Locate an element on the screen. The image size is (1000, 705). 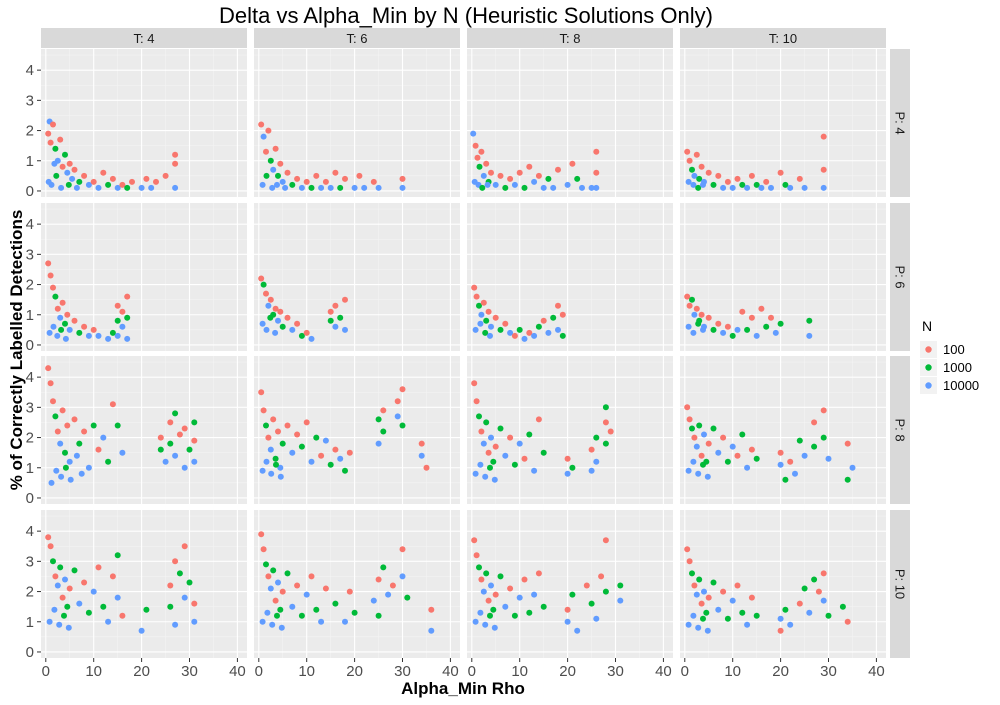
x-tick-label: 20 is located at coordinates (354, 671).